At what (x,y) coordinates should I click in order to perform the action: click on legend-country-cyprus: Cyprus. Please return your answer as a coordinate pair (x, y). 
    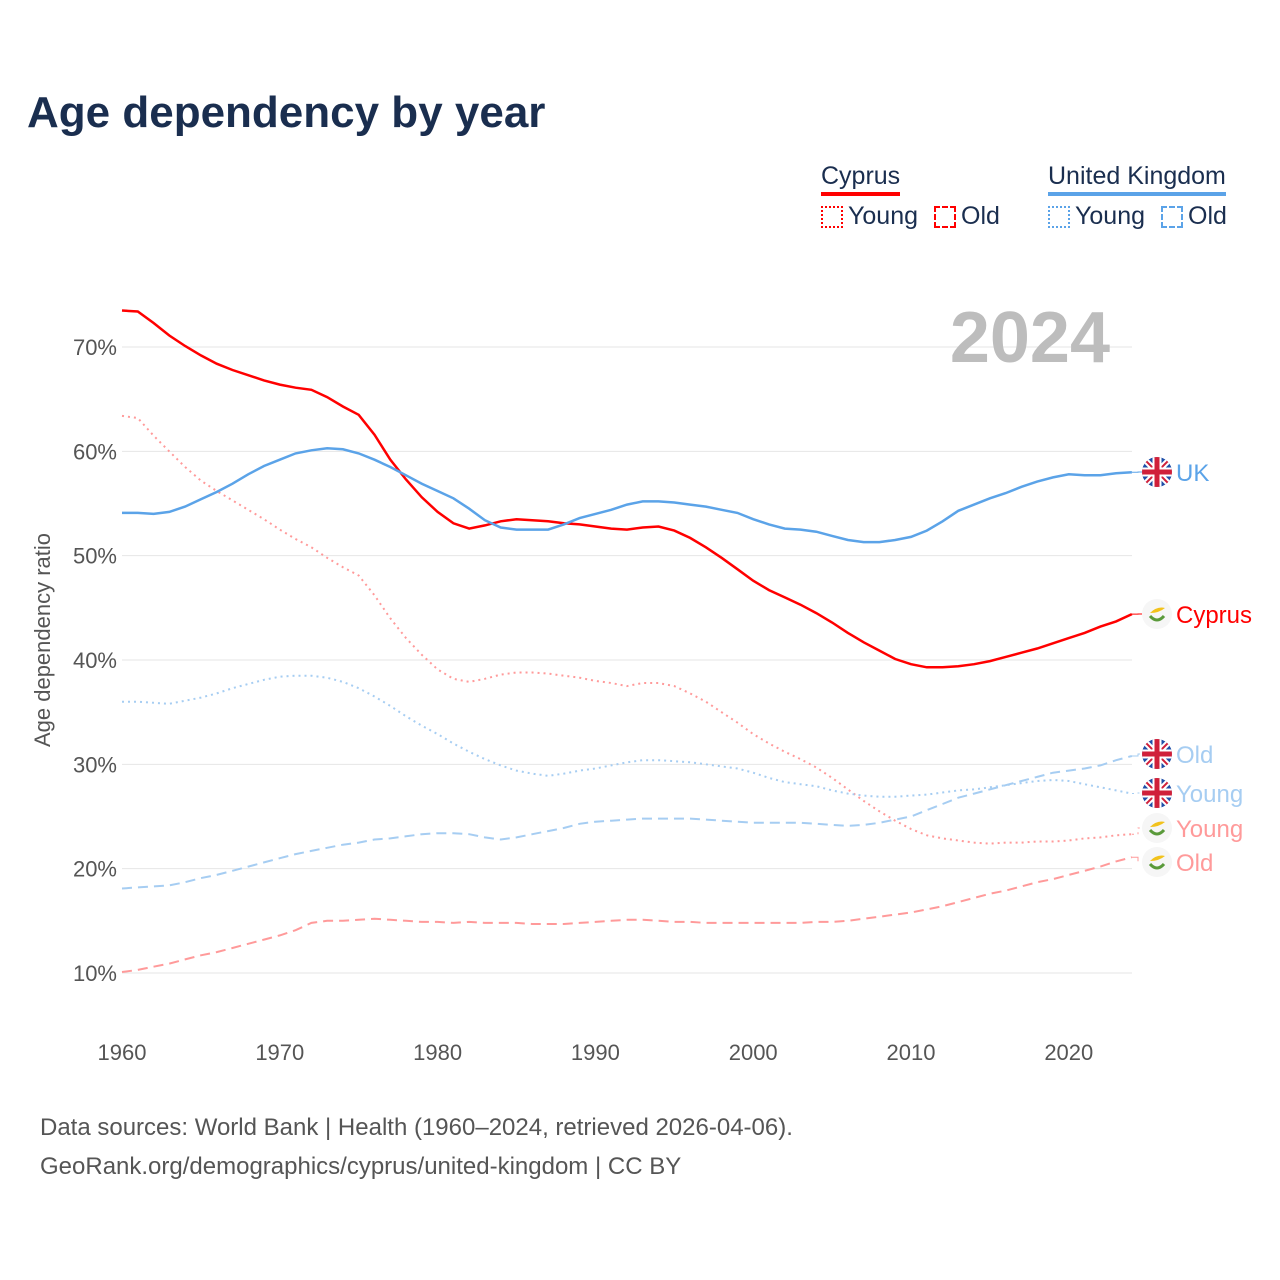
    Looking at the image, I should click on (861, 179).